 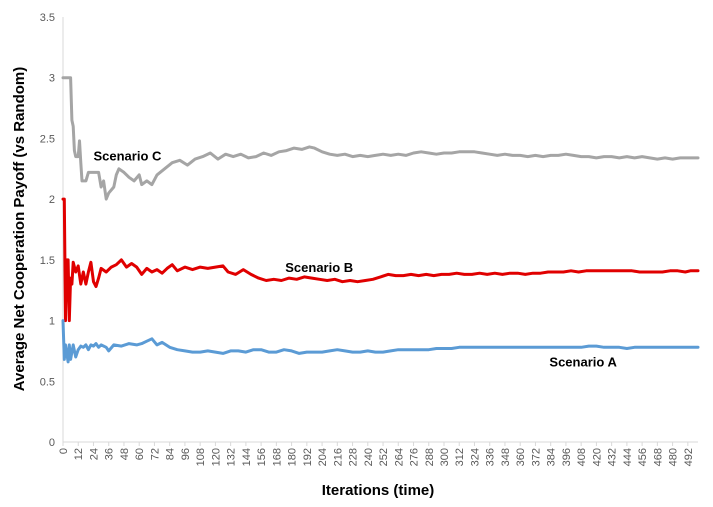 What do you see at coordinates (445, 457) in the screenshot?
I see `x-tick-label: 300` at bounding box center [445, 457].